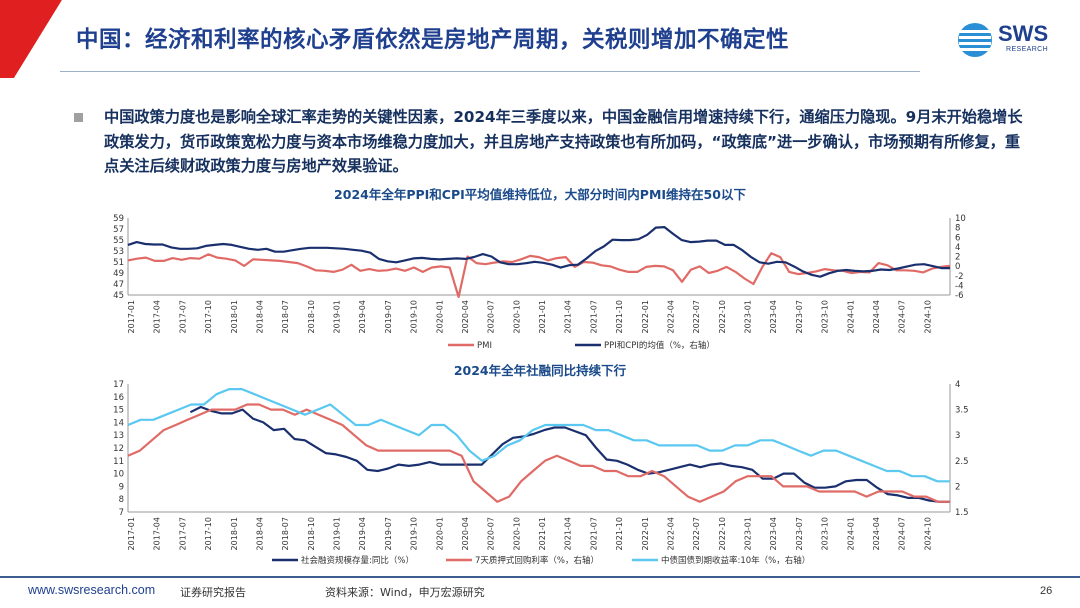 The image size is (1080, 608). What do you see at coordinates (957, 267) in the screenshot?
I see `y-right-tick-label: 0` at bounding box center [957, 267].